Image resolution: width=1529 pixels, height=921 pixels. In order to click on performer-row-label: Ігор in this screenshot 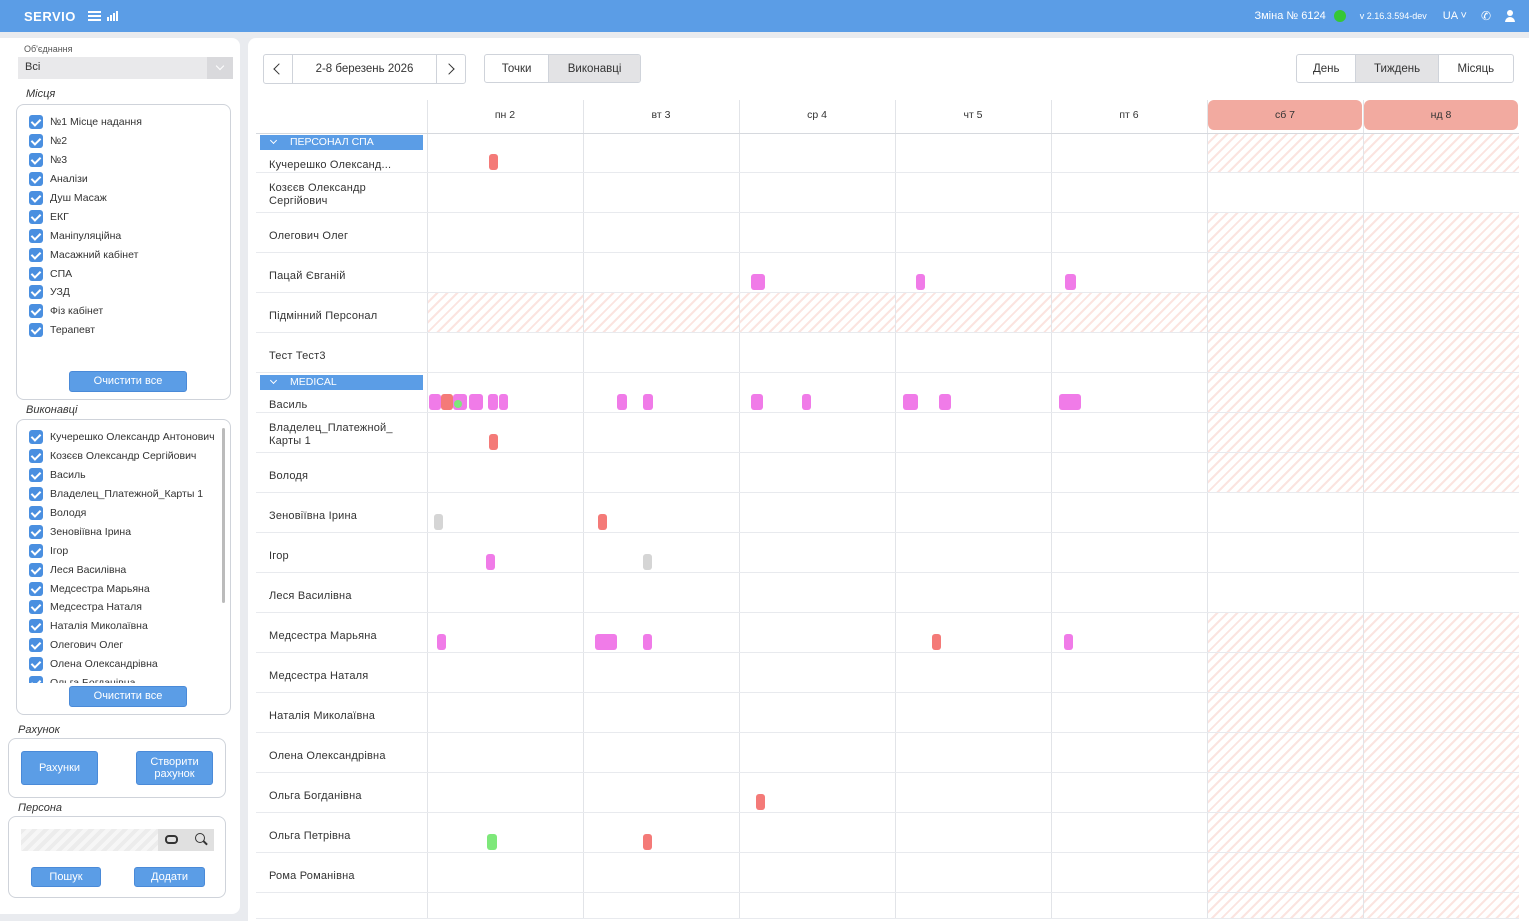, I will do `click(279, 556)`.